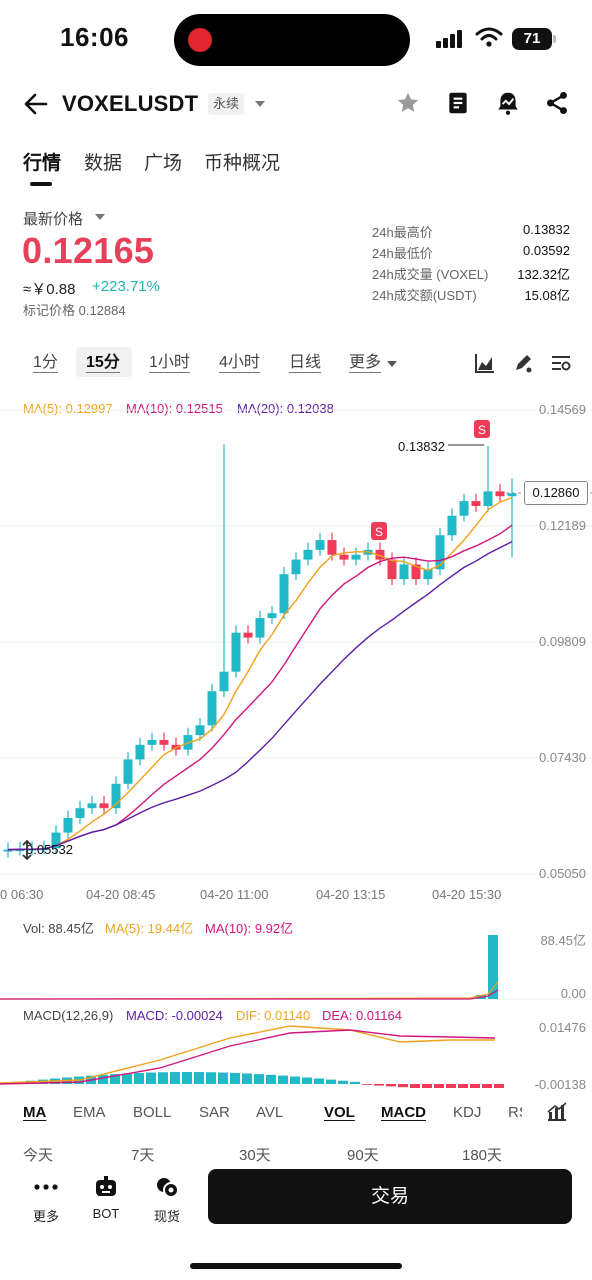  I want to click on symbol-dropdown-icon, so click(260, 104).